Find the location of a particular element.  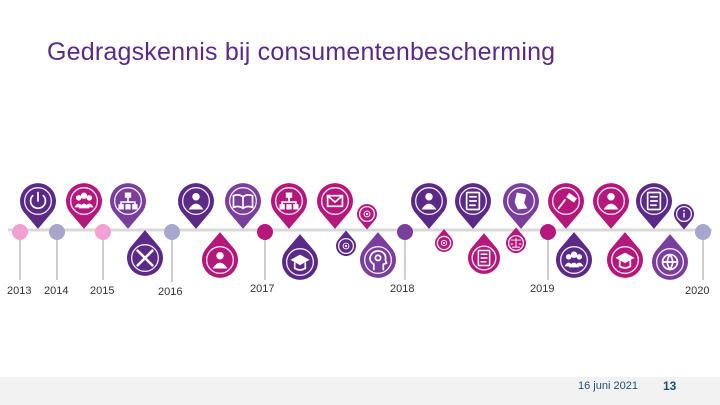

year-label-2018: 2018 is located at coordinates (402, 289).